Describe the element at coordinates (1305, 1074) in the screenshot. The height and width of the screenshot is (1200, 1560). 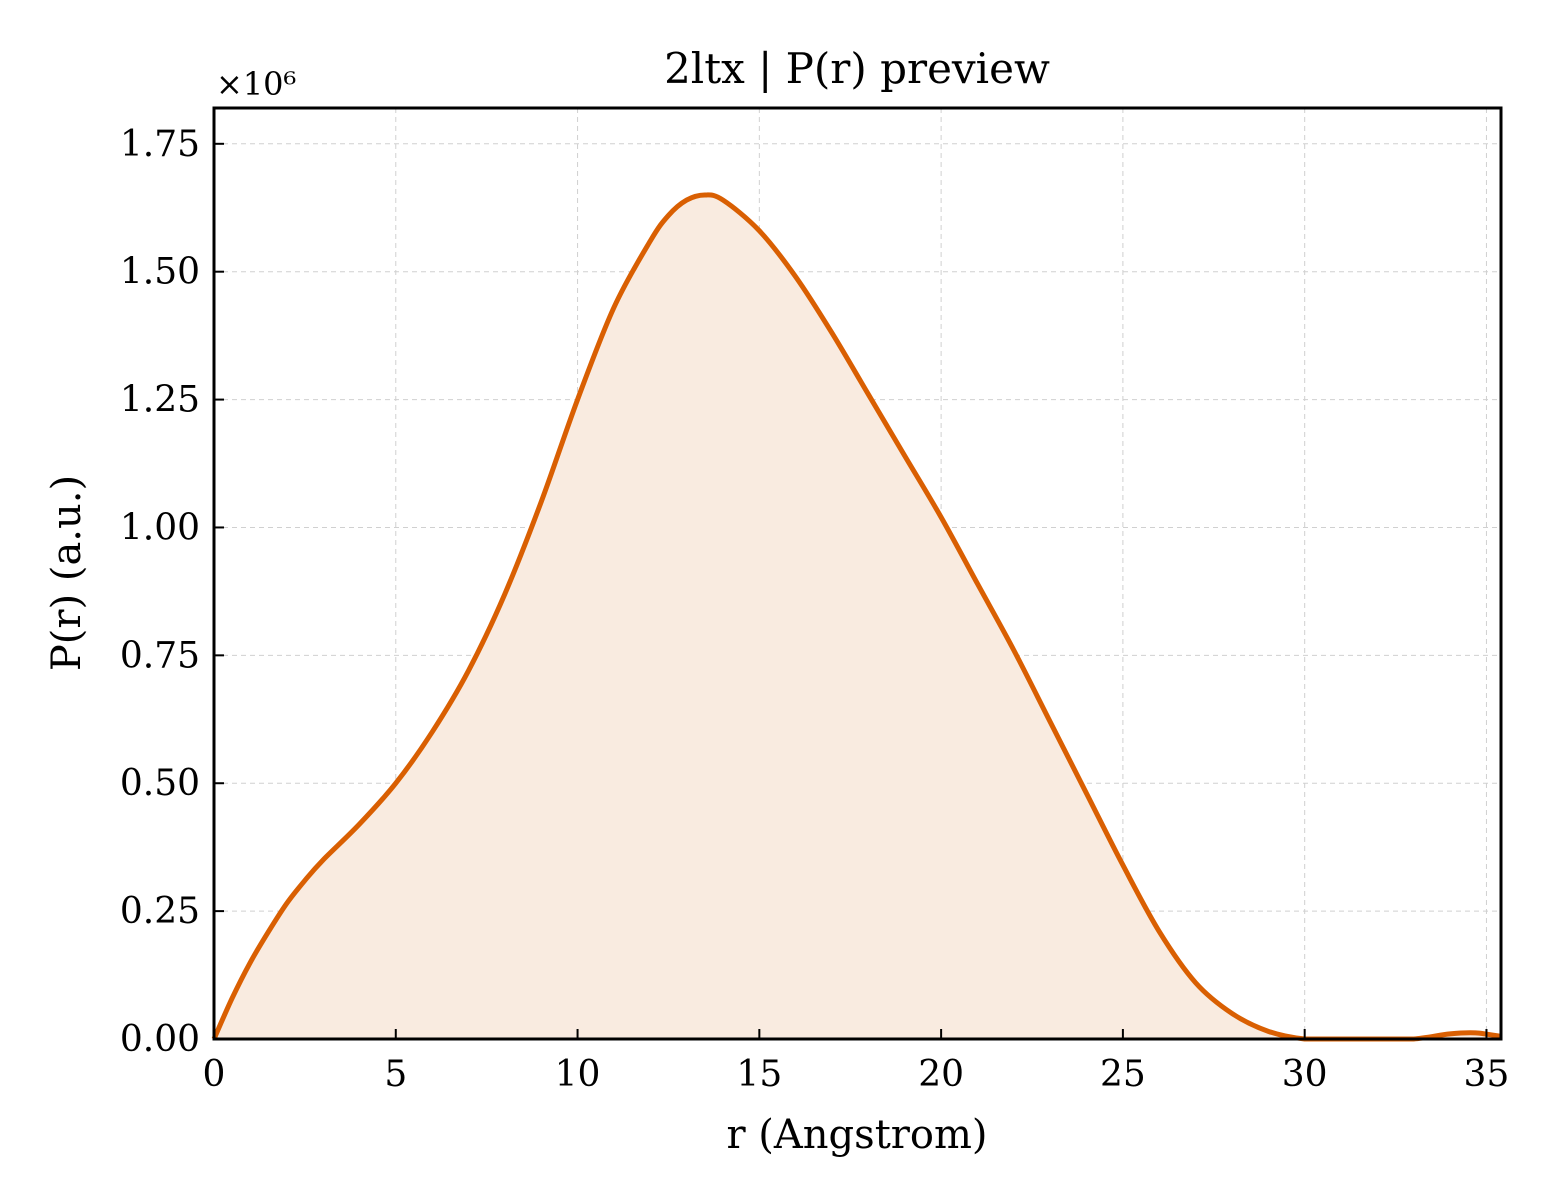
I see `x-tick-label: 30` at that location.